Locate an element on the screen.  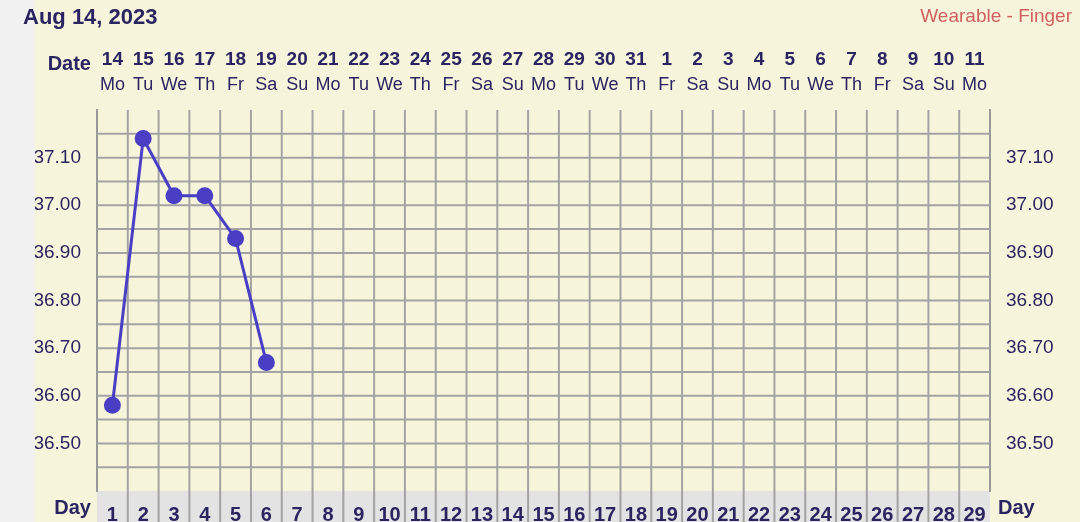
x-tick-label: 8 is located at coordinates (328, 512).